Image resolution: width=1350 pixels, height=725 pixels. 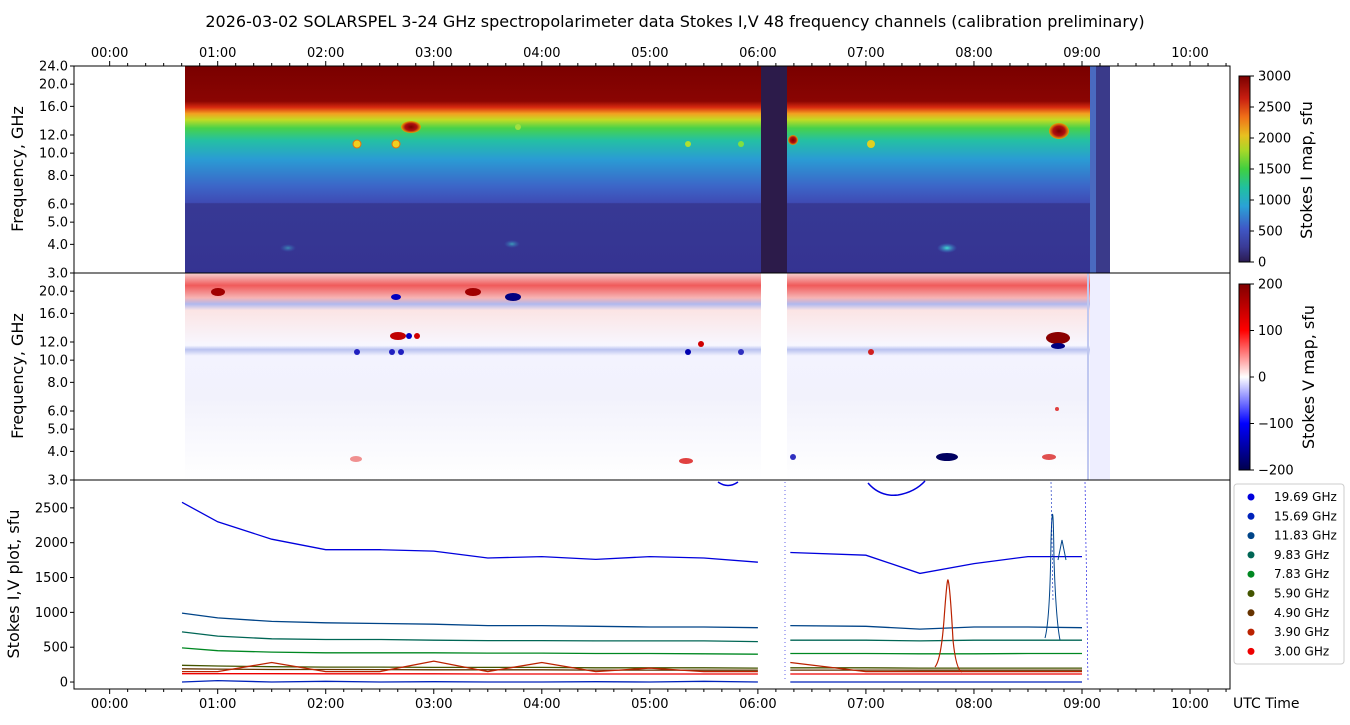 I want to click on colorbar-tick-label: 2500, so click(x=1274, y=108).